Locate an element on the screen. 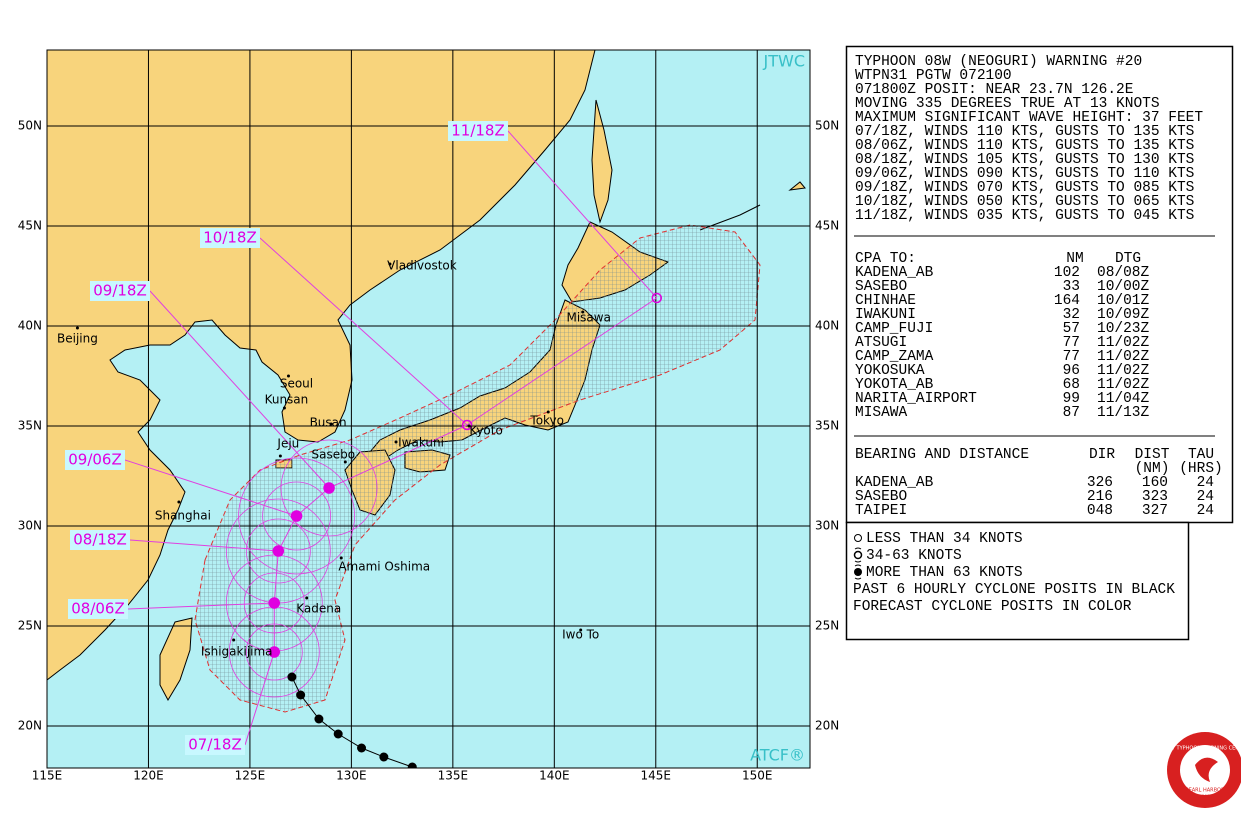  panel-text: NM is located at coordinates (1074, 259).